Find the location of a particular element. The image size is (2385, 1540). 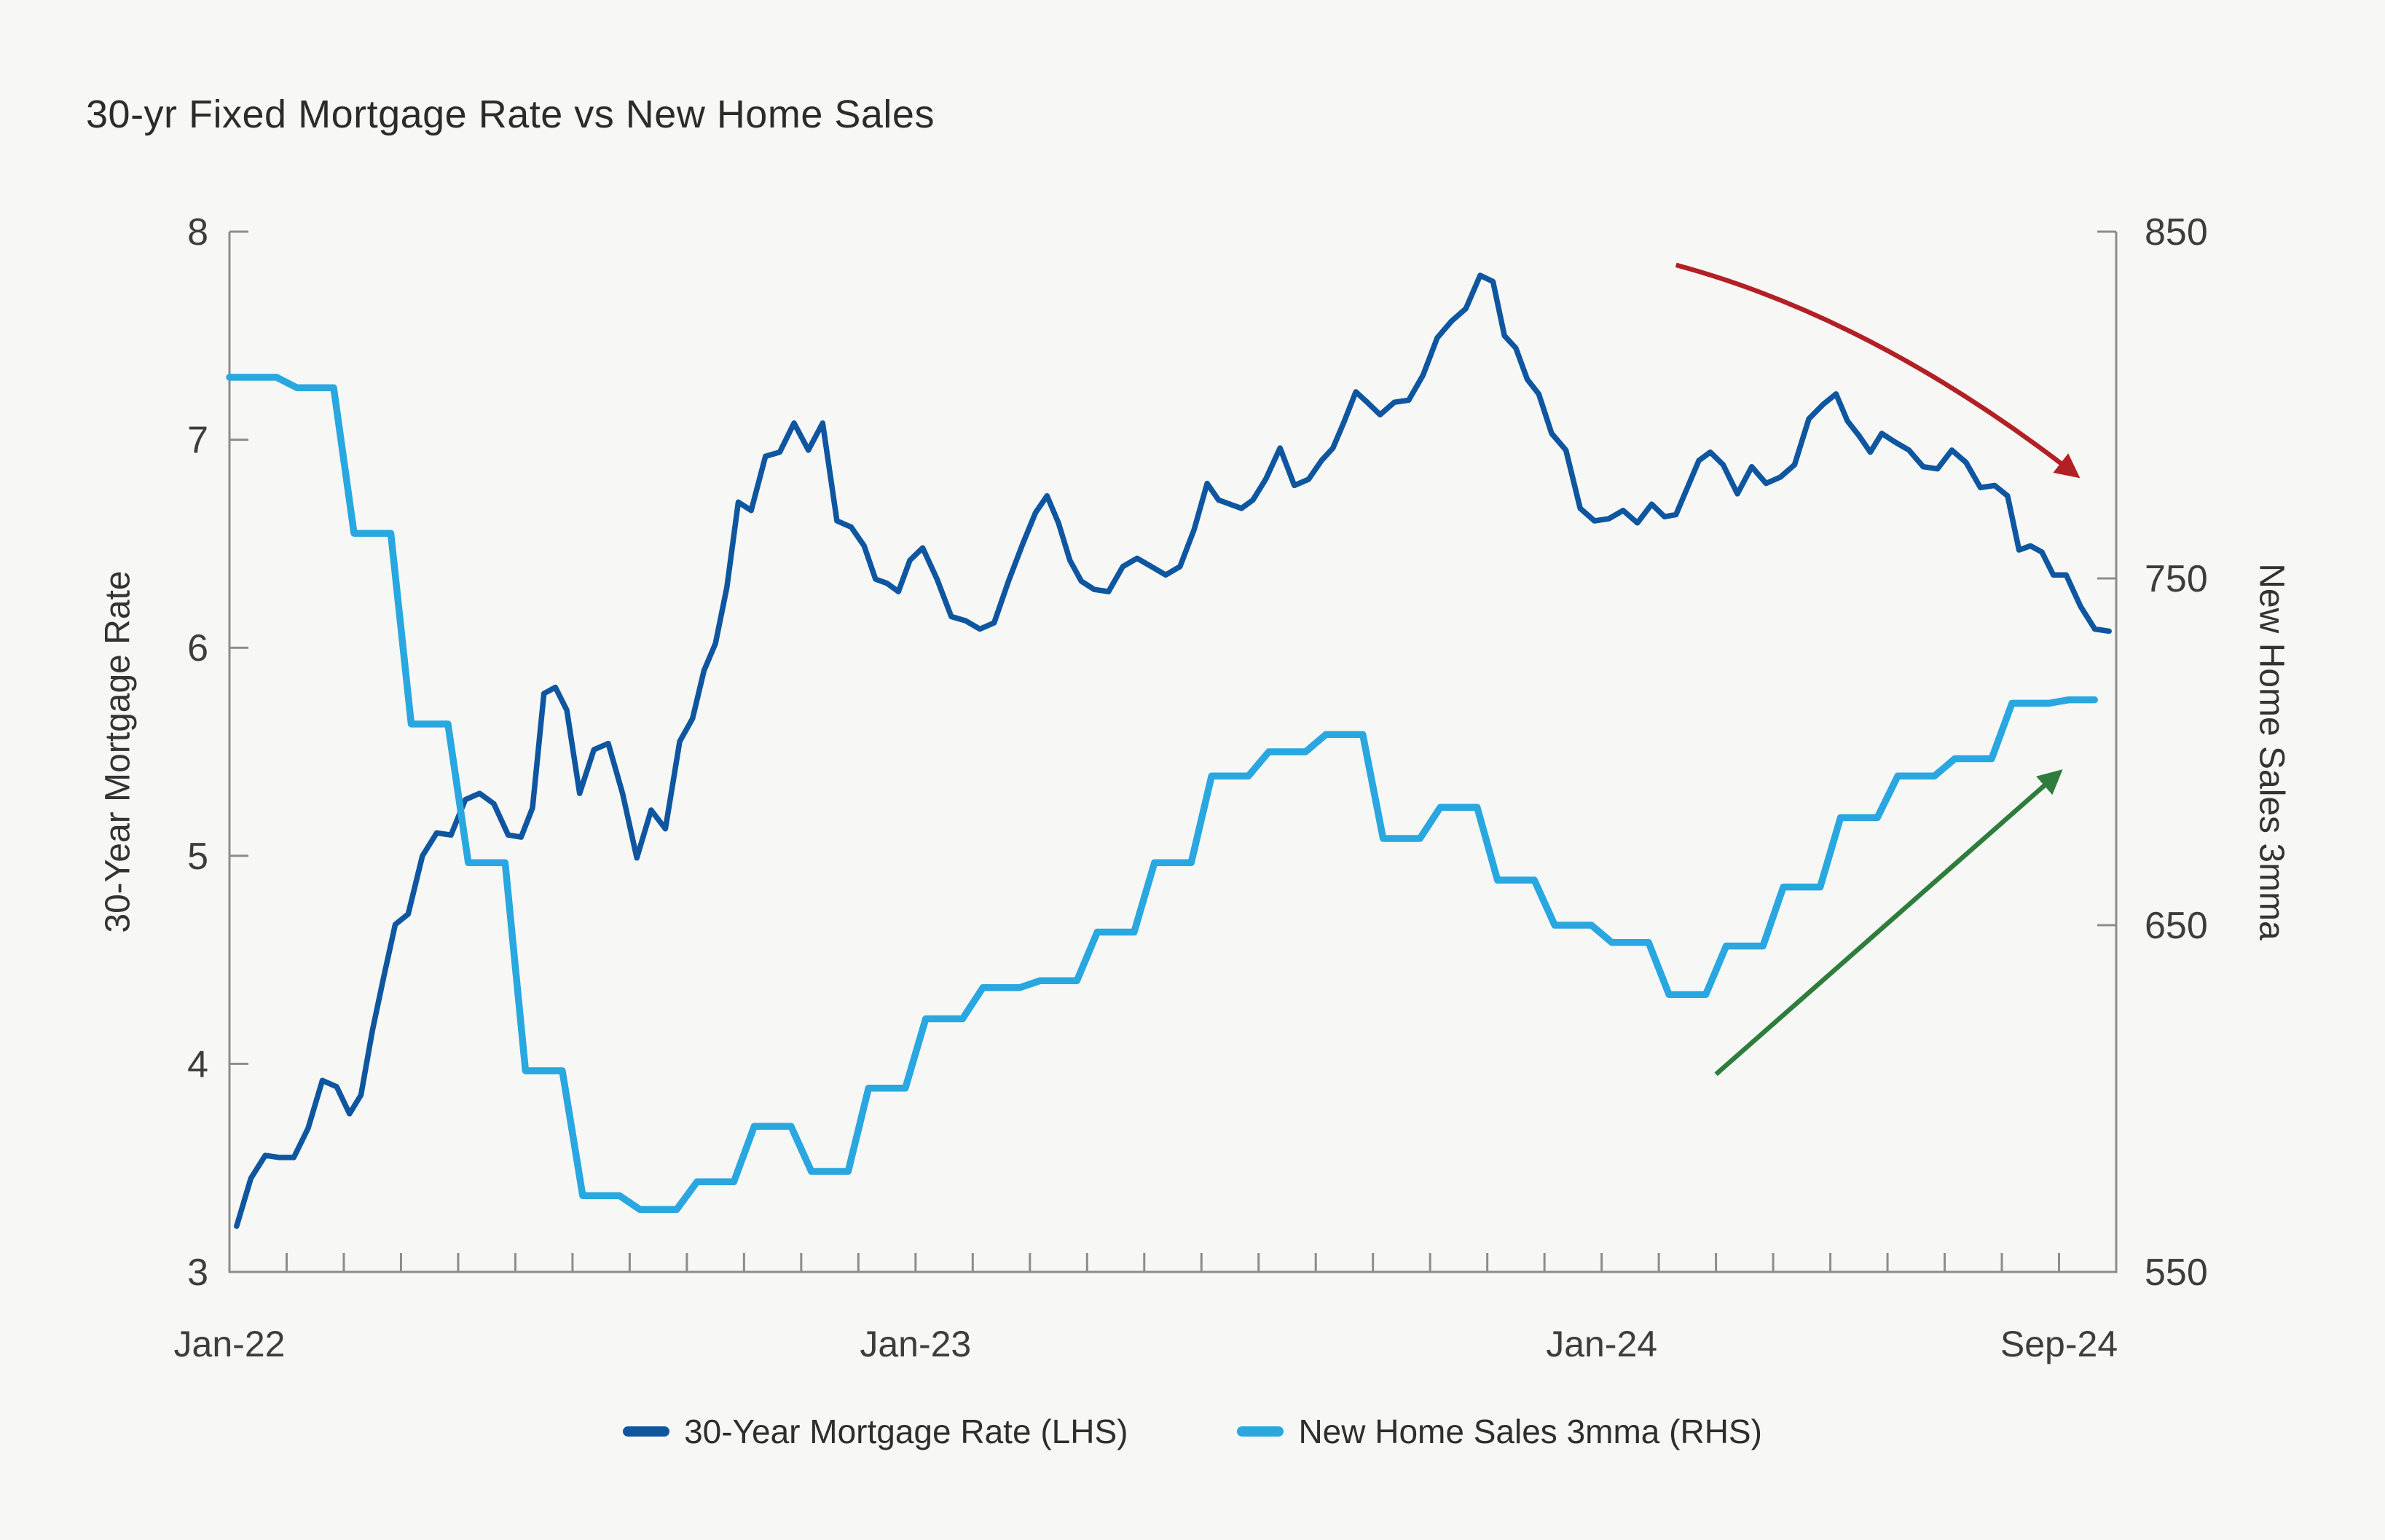

svg-text: 6 is located at coordinates (197, 648).